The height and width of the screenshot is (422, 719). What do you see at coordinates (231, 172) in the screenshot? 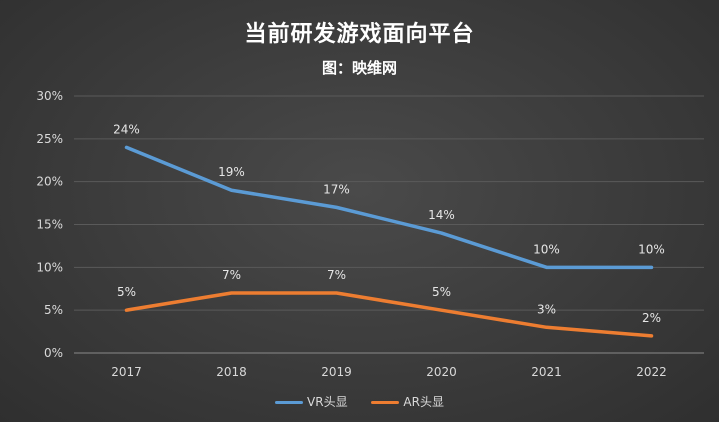
I see `data-label-vr: 19%` at bounding box center [231, 172].